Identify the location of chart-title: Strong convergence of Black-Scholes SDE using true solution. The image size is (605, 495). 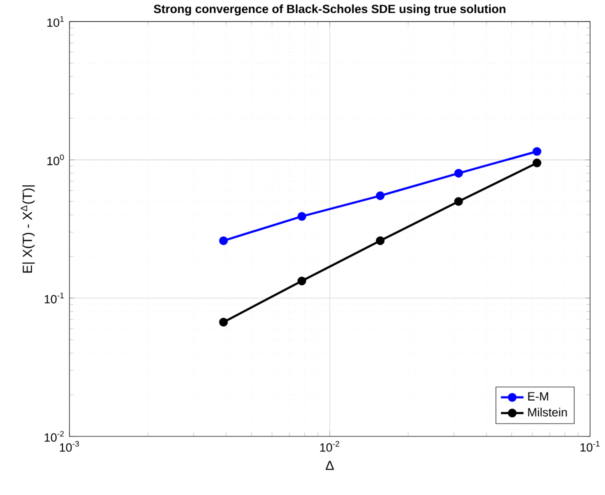
(330, 10).